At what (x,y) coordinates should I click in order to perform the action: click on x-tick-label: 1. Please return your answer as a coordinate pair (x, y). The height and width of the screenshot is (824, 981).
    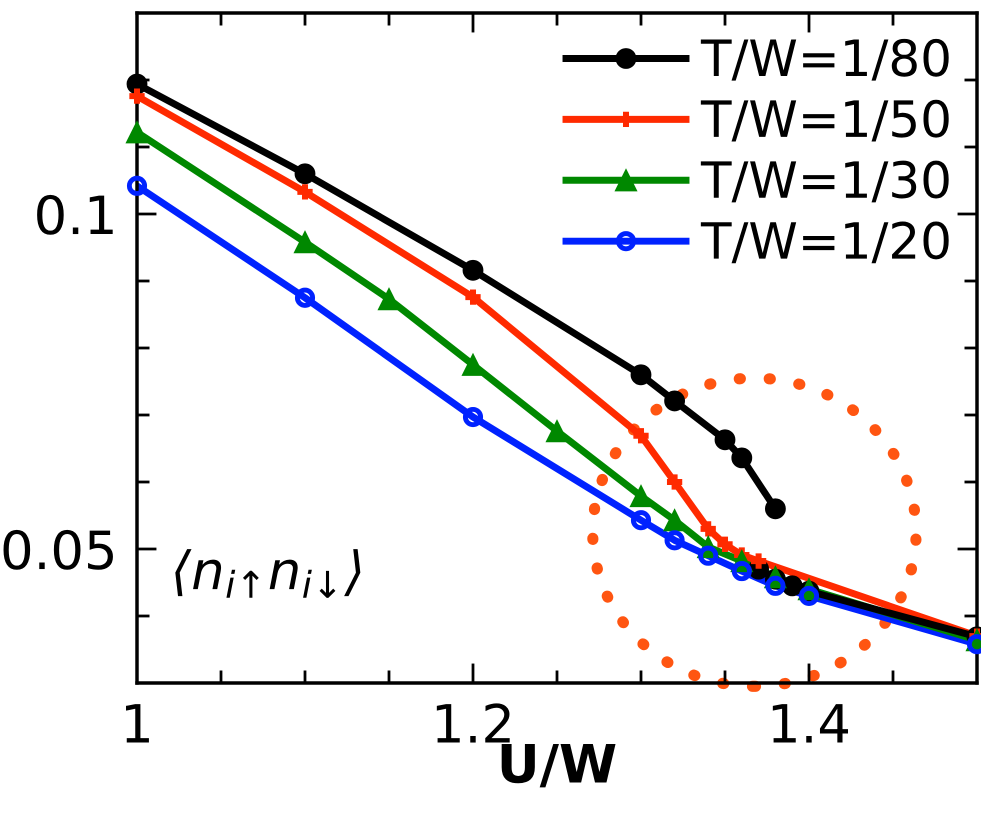
    Looking at the image, I should click on (137, 723).